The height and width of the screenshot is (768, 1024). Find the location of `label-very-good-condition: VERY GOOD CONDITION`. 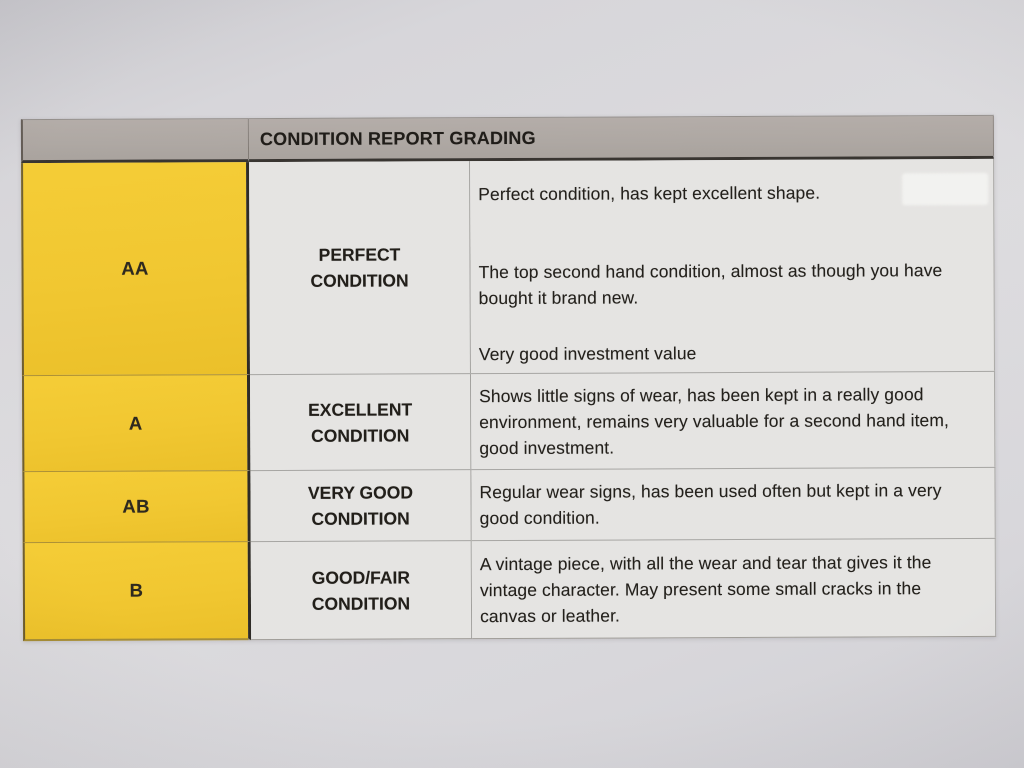

label-very-good-condition: VERY GOOD CONDITION is located at coordinates (360, 505).